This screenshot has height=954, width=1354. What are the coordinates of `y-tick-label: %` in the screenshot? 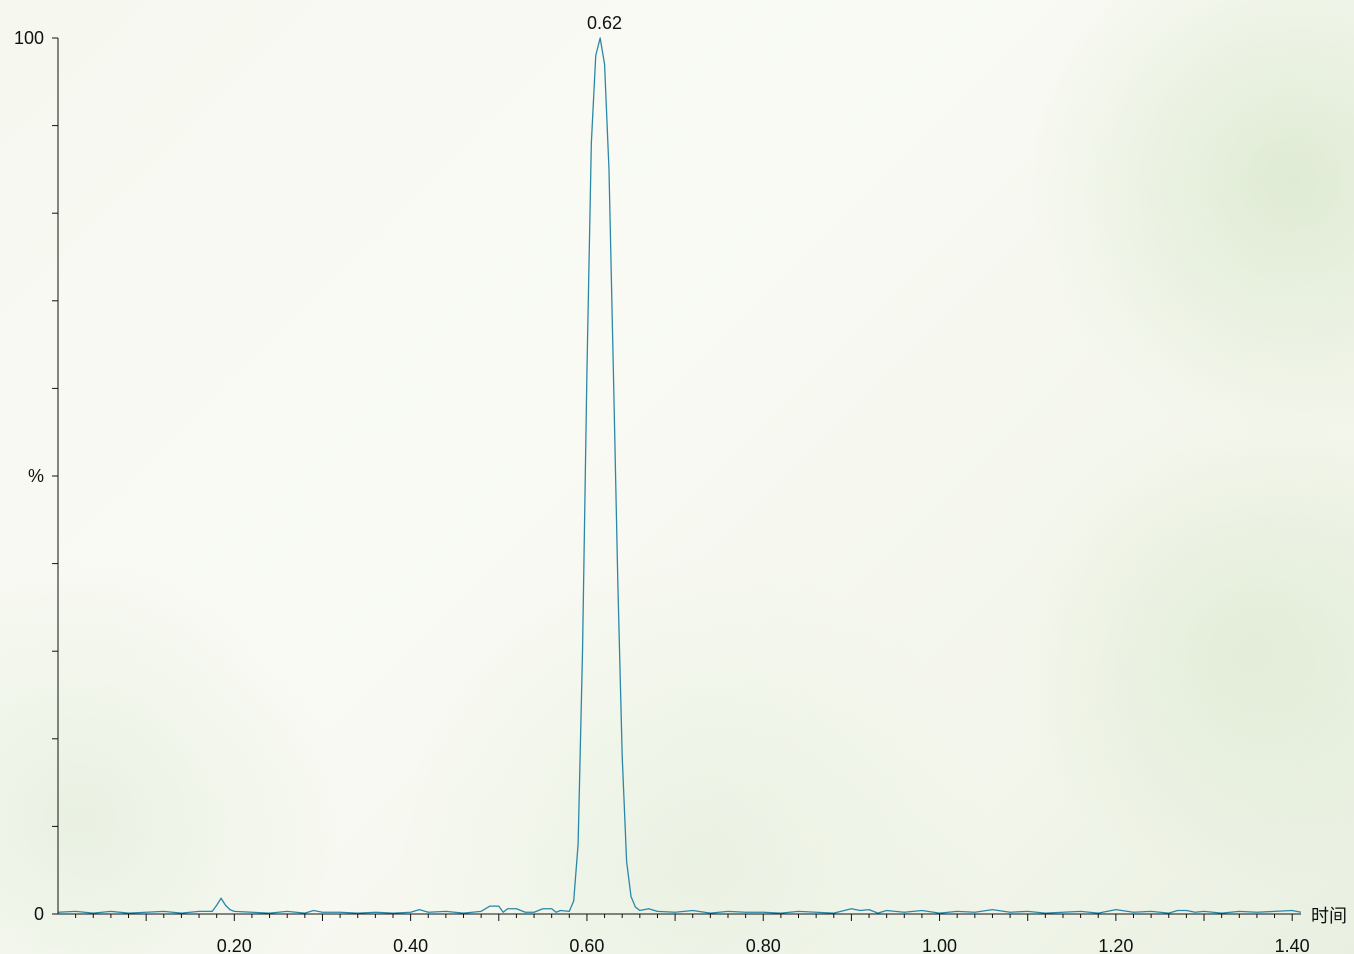 It's located at (36, 476).